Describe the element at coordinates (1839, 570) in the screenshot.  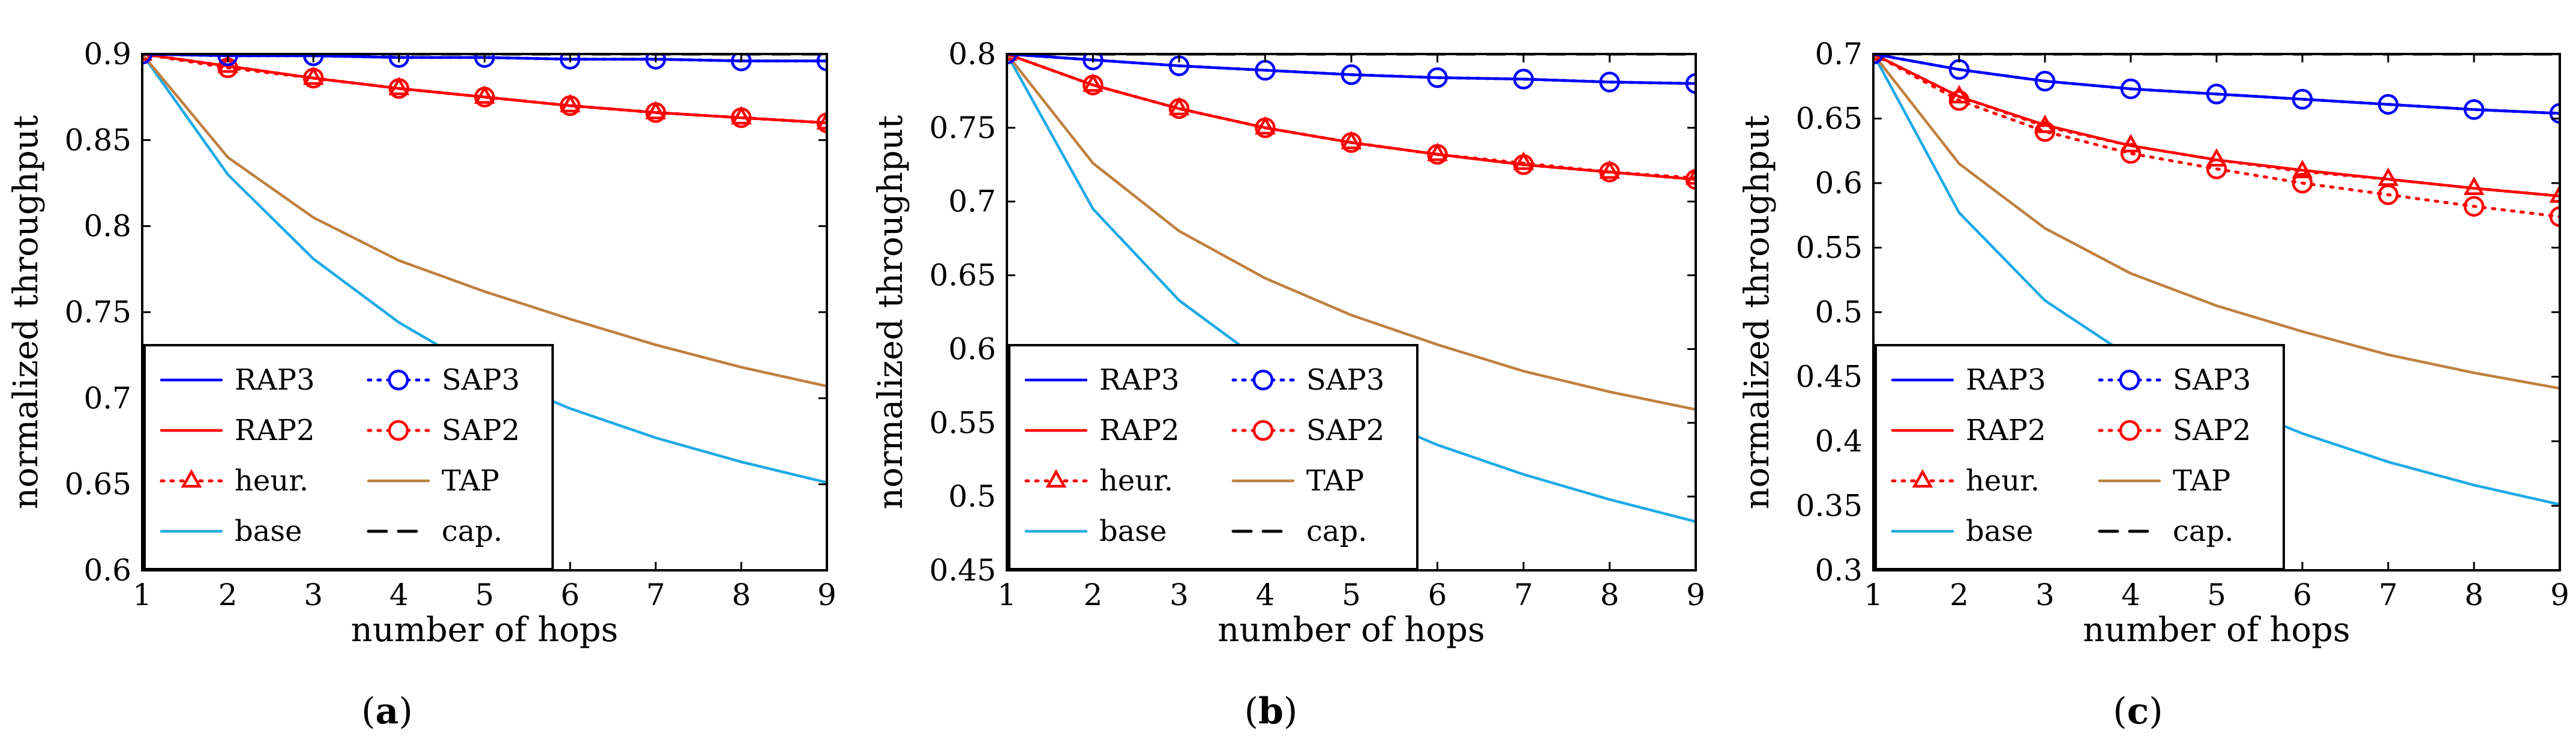
I see `y-tick-label: 0.3` at that location.